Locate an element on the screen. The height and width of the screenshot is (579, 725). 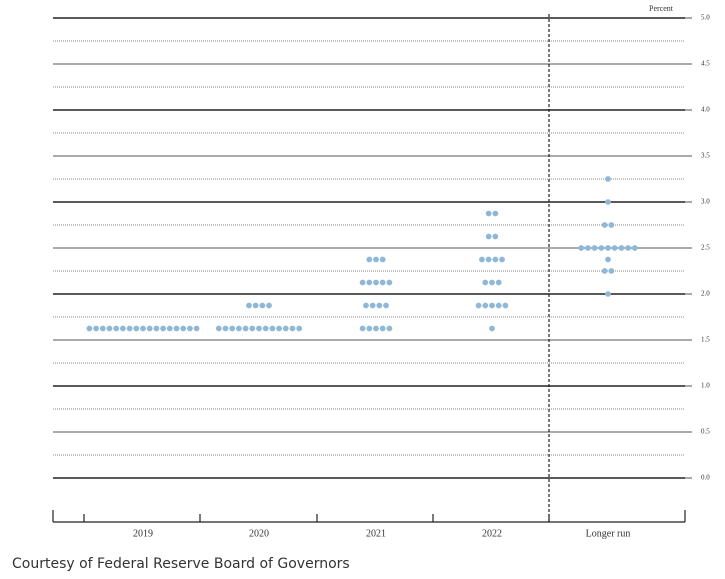
y-tick-label: 0.5 is located at coordinates (705, 432).